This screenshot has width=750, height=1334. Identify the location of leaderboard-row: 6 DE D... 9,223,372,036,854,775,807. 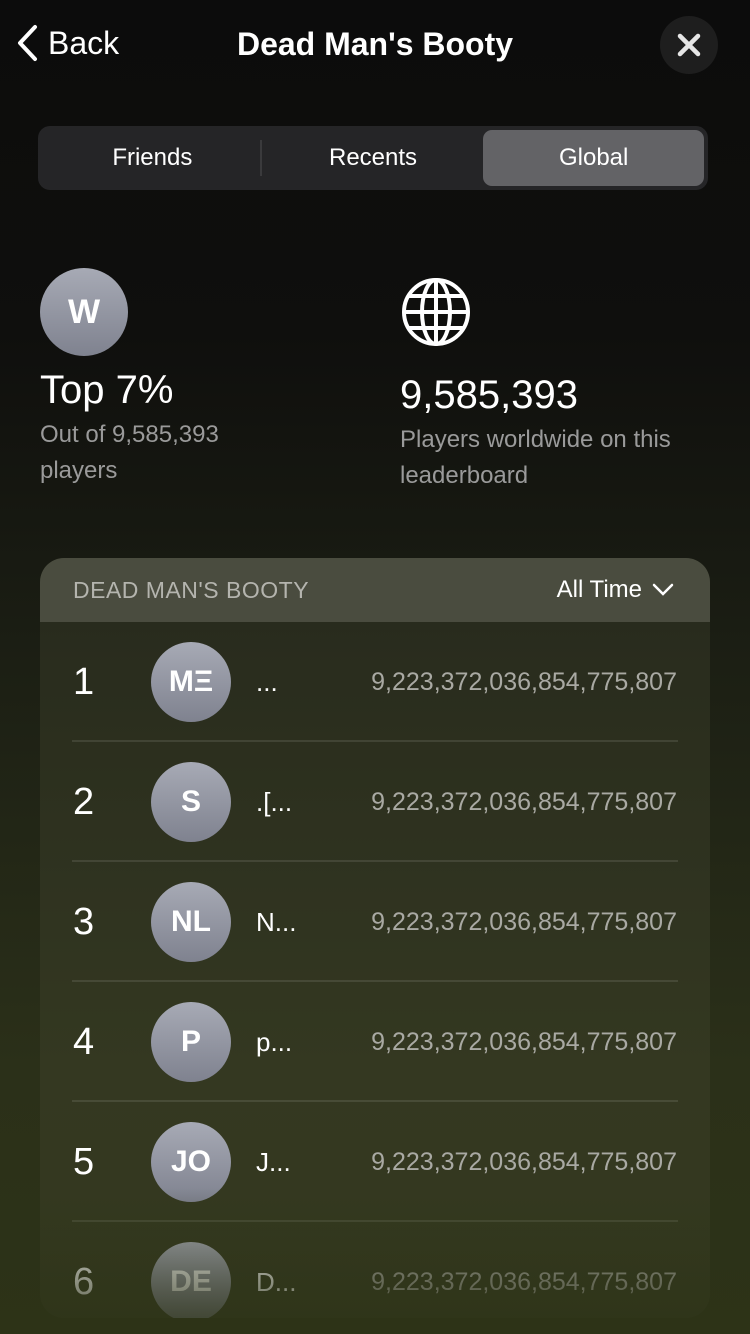
(375, 1270).